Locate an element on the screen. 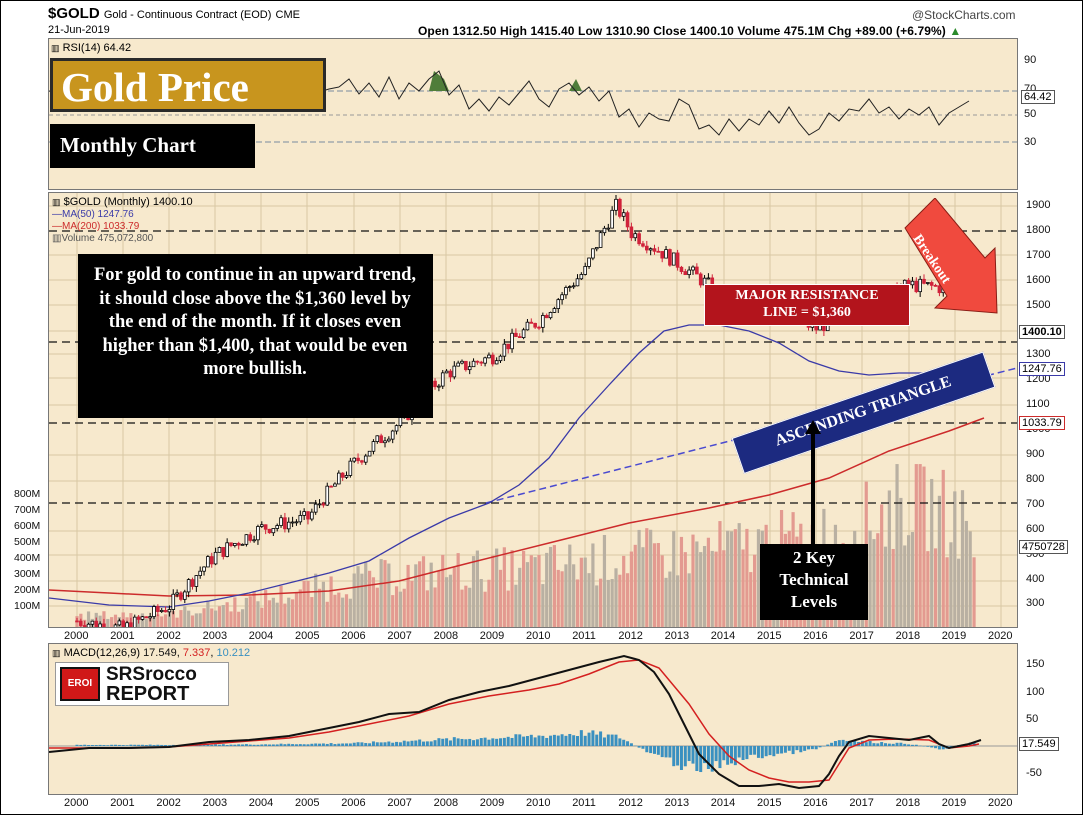  macd-signal-line is located at coordinates (514, 721).